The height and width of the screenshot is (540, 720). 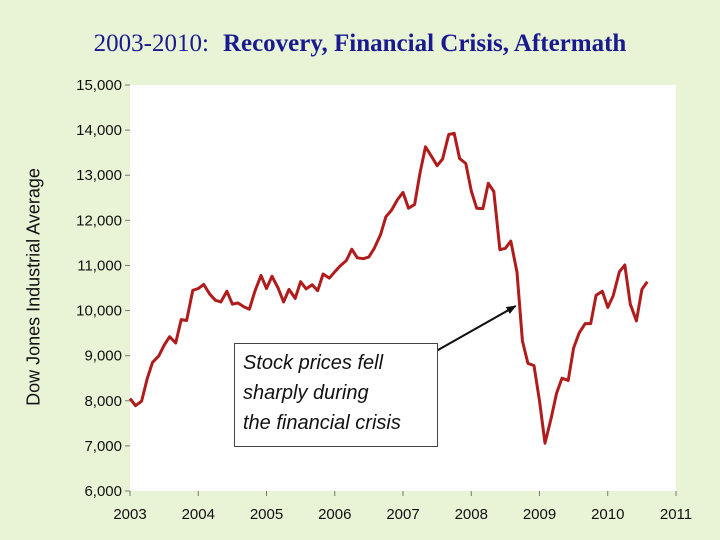 I want to click on y-tick-label: 11,000, so click(x=99, y=265).